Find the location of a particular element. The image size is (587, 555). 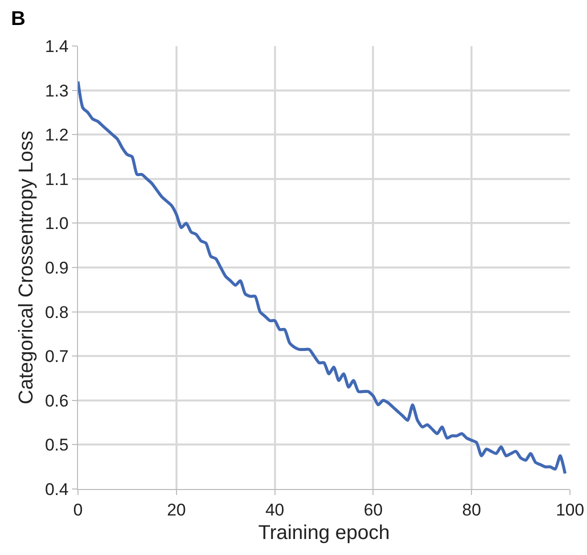

x-tick-label: 60 is located at coordinates (373, 510).